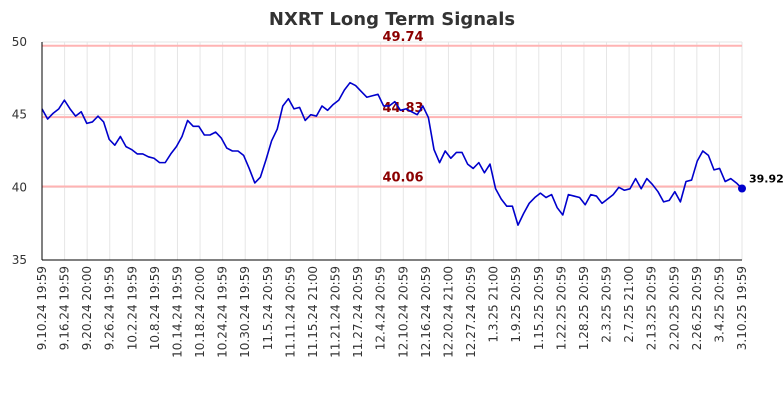 The image size is (784, 404). What do you see at coordinates (290, 312) in the screenshot?
I see `x-tick-label: 11.11.24 20:59` at bounding box center [290, 312].